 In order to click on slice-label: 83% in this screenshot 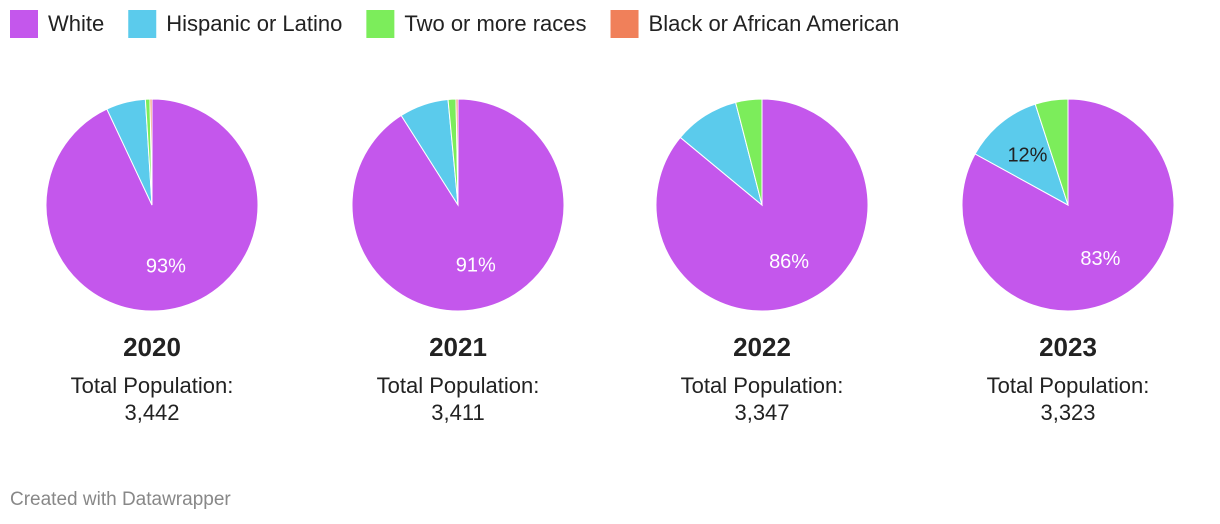, I will do `click(1100, 259)`.